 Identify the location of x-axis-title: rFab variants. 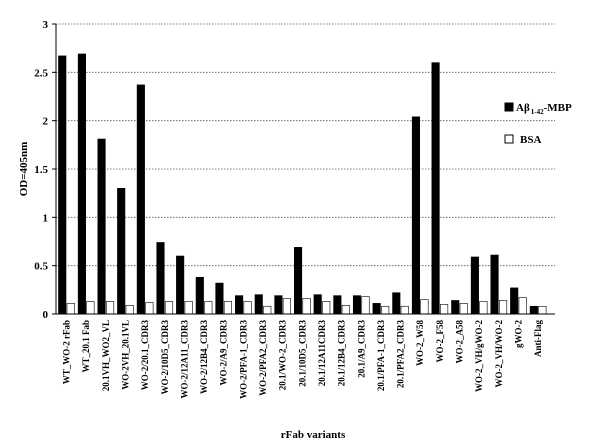
(313, 435).